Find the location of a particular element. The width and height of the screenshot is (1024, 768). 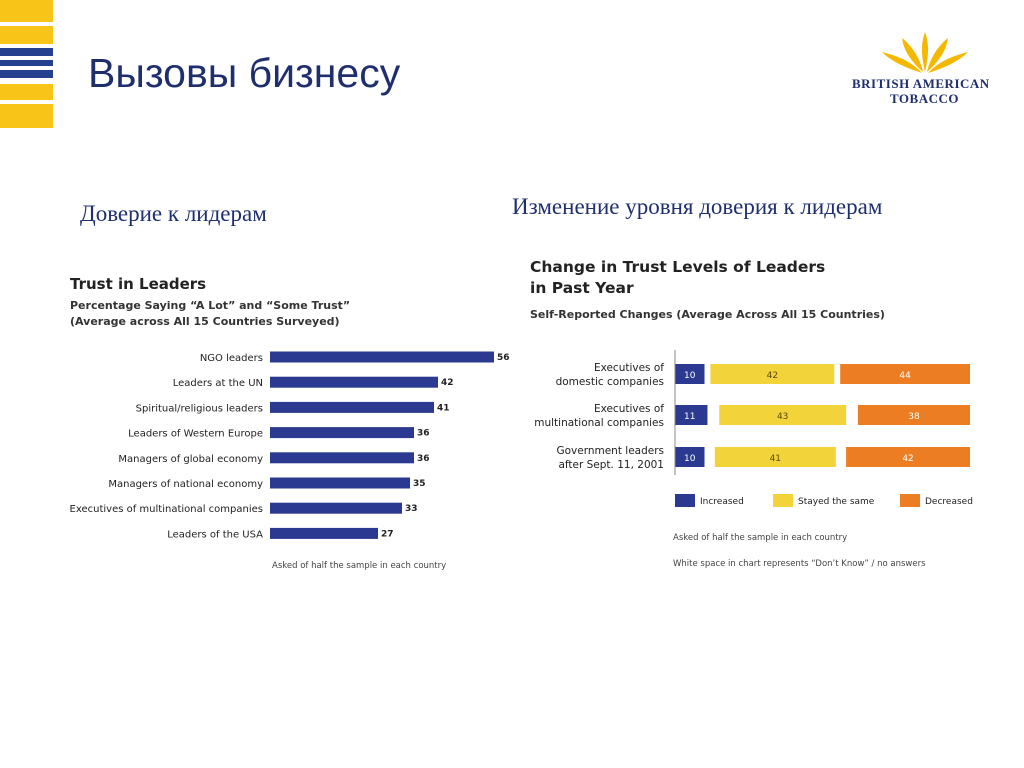

chart-title-line: Change in Trust Levels of Leaders is located at coordinates (677, 267).